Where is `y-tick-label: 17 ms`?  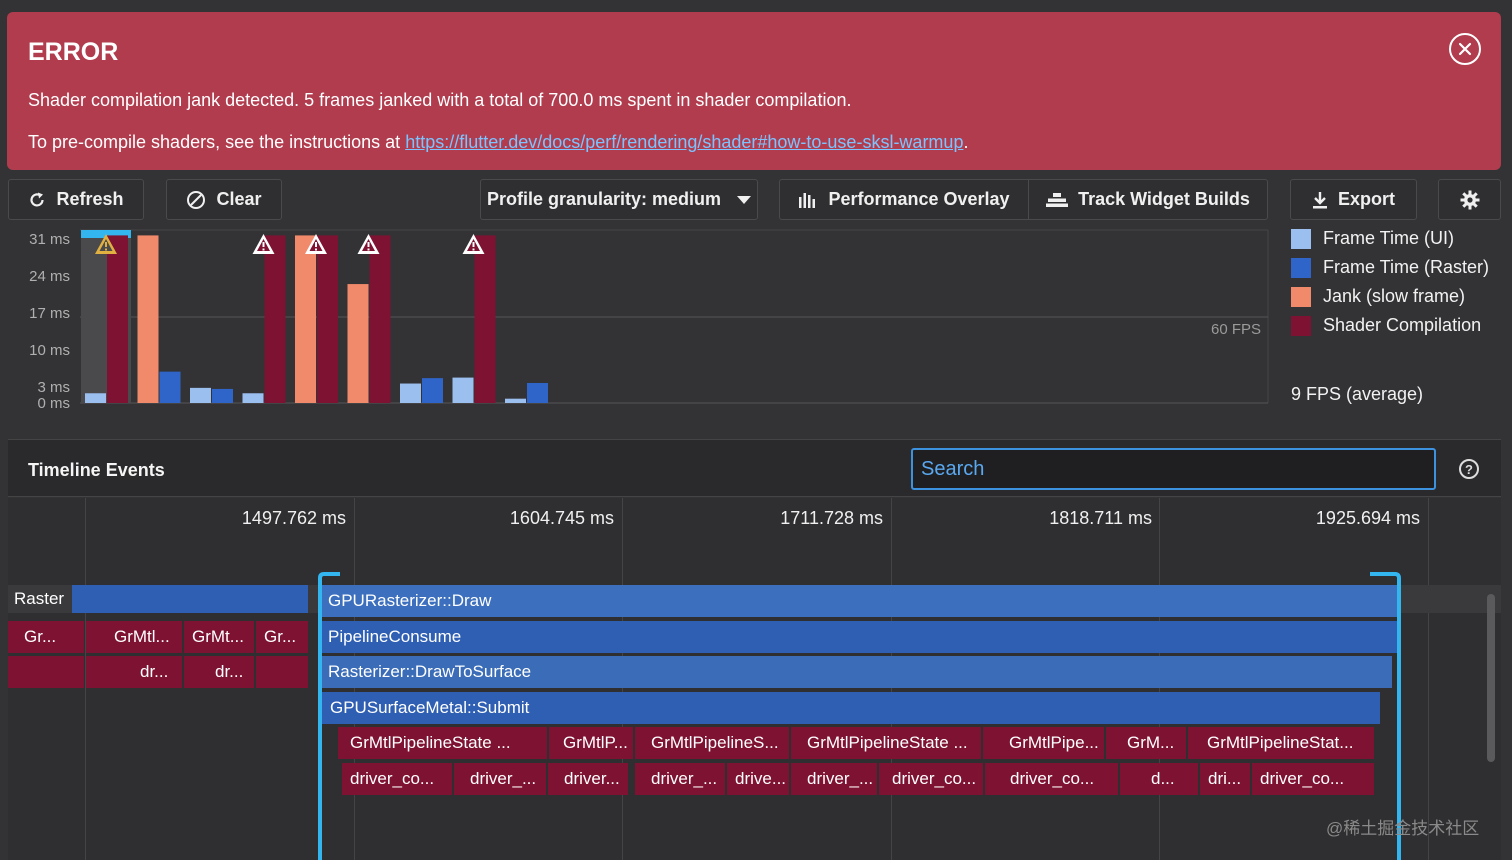 y-tick-label: 17 ms is located at coordinates (49, 313).